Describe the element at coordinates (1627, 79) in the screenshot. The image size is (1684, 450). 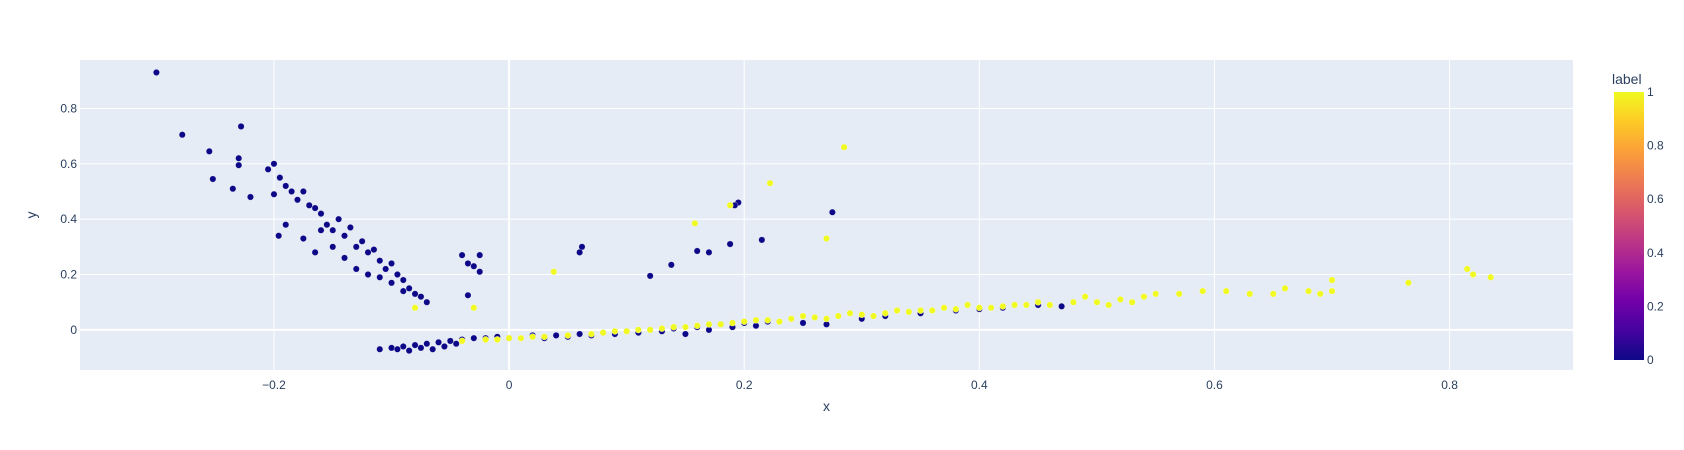
I see `colorbar-title: label` at that location.